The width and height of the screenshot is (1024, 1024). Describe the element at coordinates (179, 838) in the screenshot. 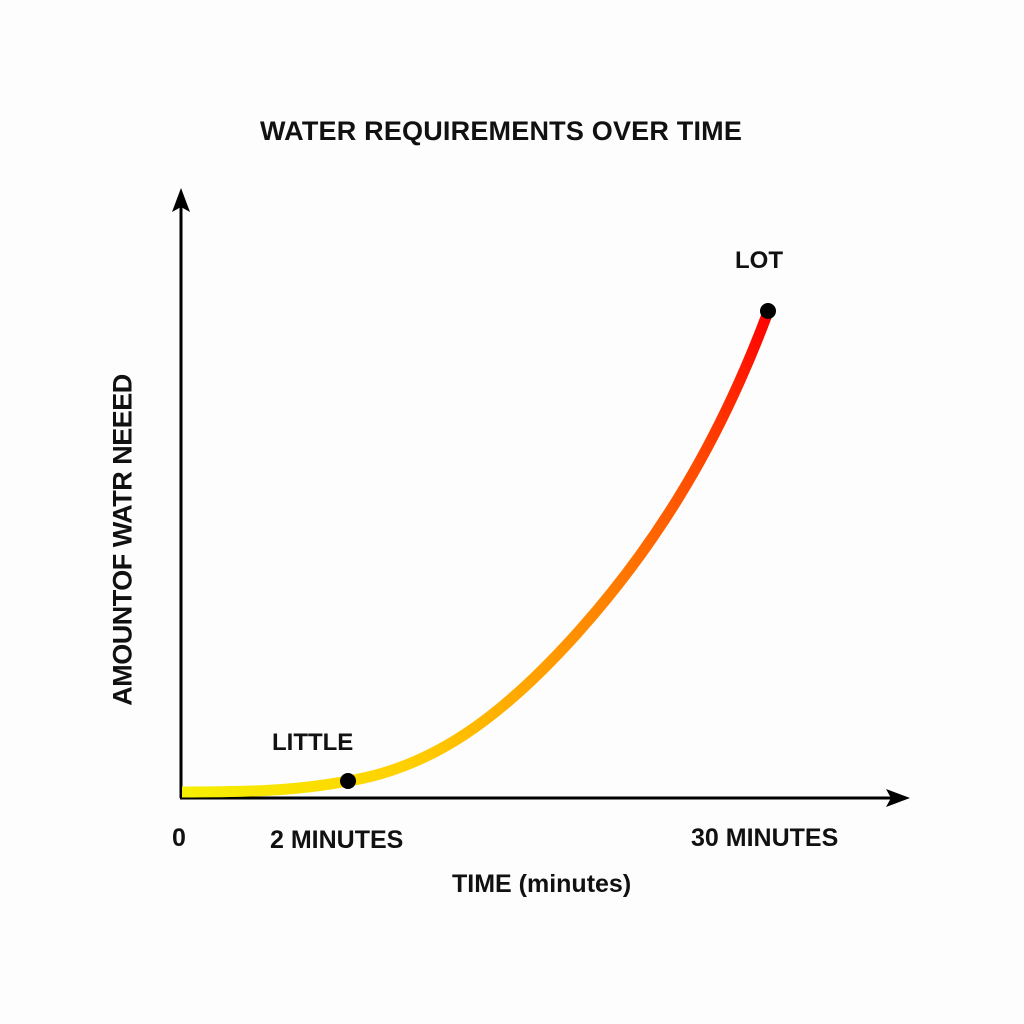

I see `x-tick-0: 0` at that location.